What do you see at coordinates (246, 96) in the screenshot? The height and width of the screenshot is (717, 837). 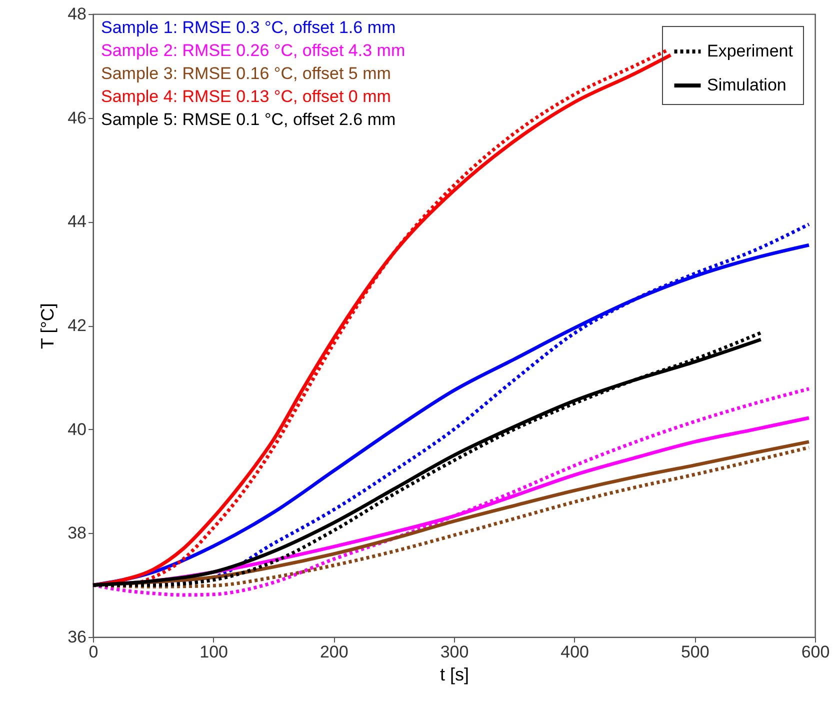 I see `annotation: Sample 4: RMSE 0.13 °C, offset 0 mm` at bounding box center [246, 96].